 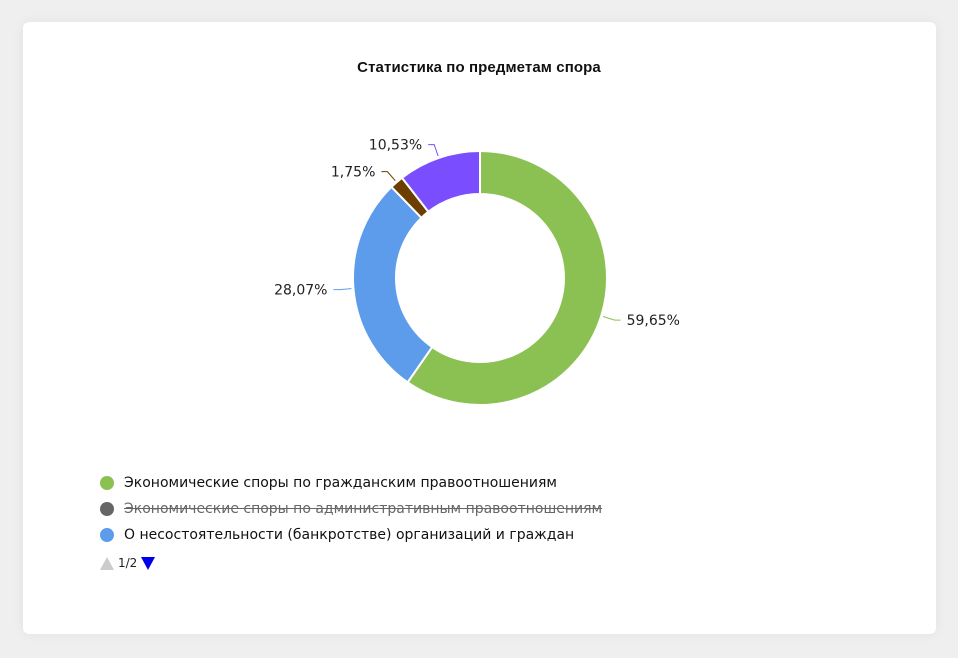 I want to click on slice-percent-label: 59,65%, so click(x=653, y=321).